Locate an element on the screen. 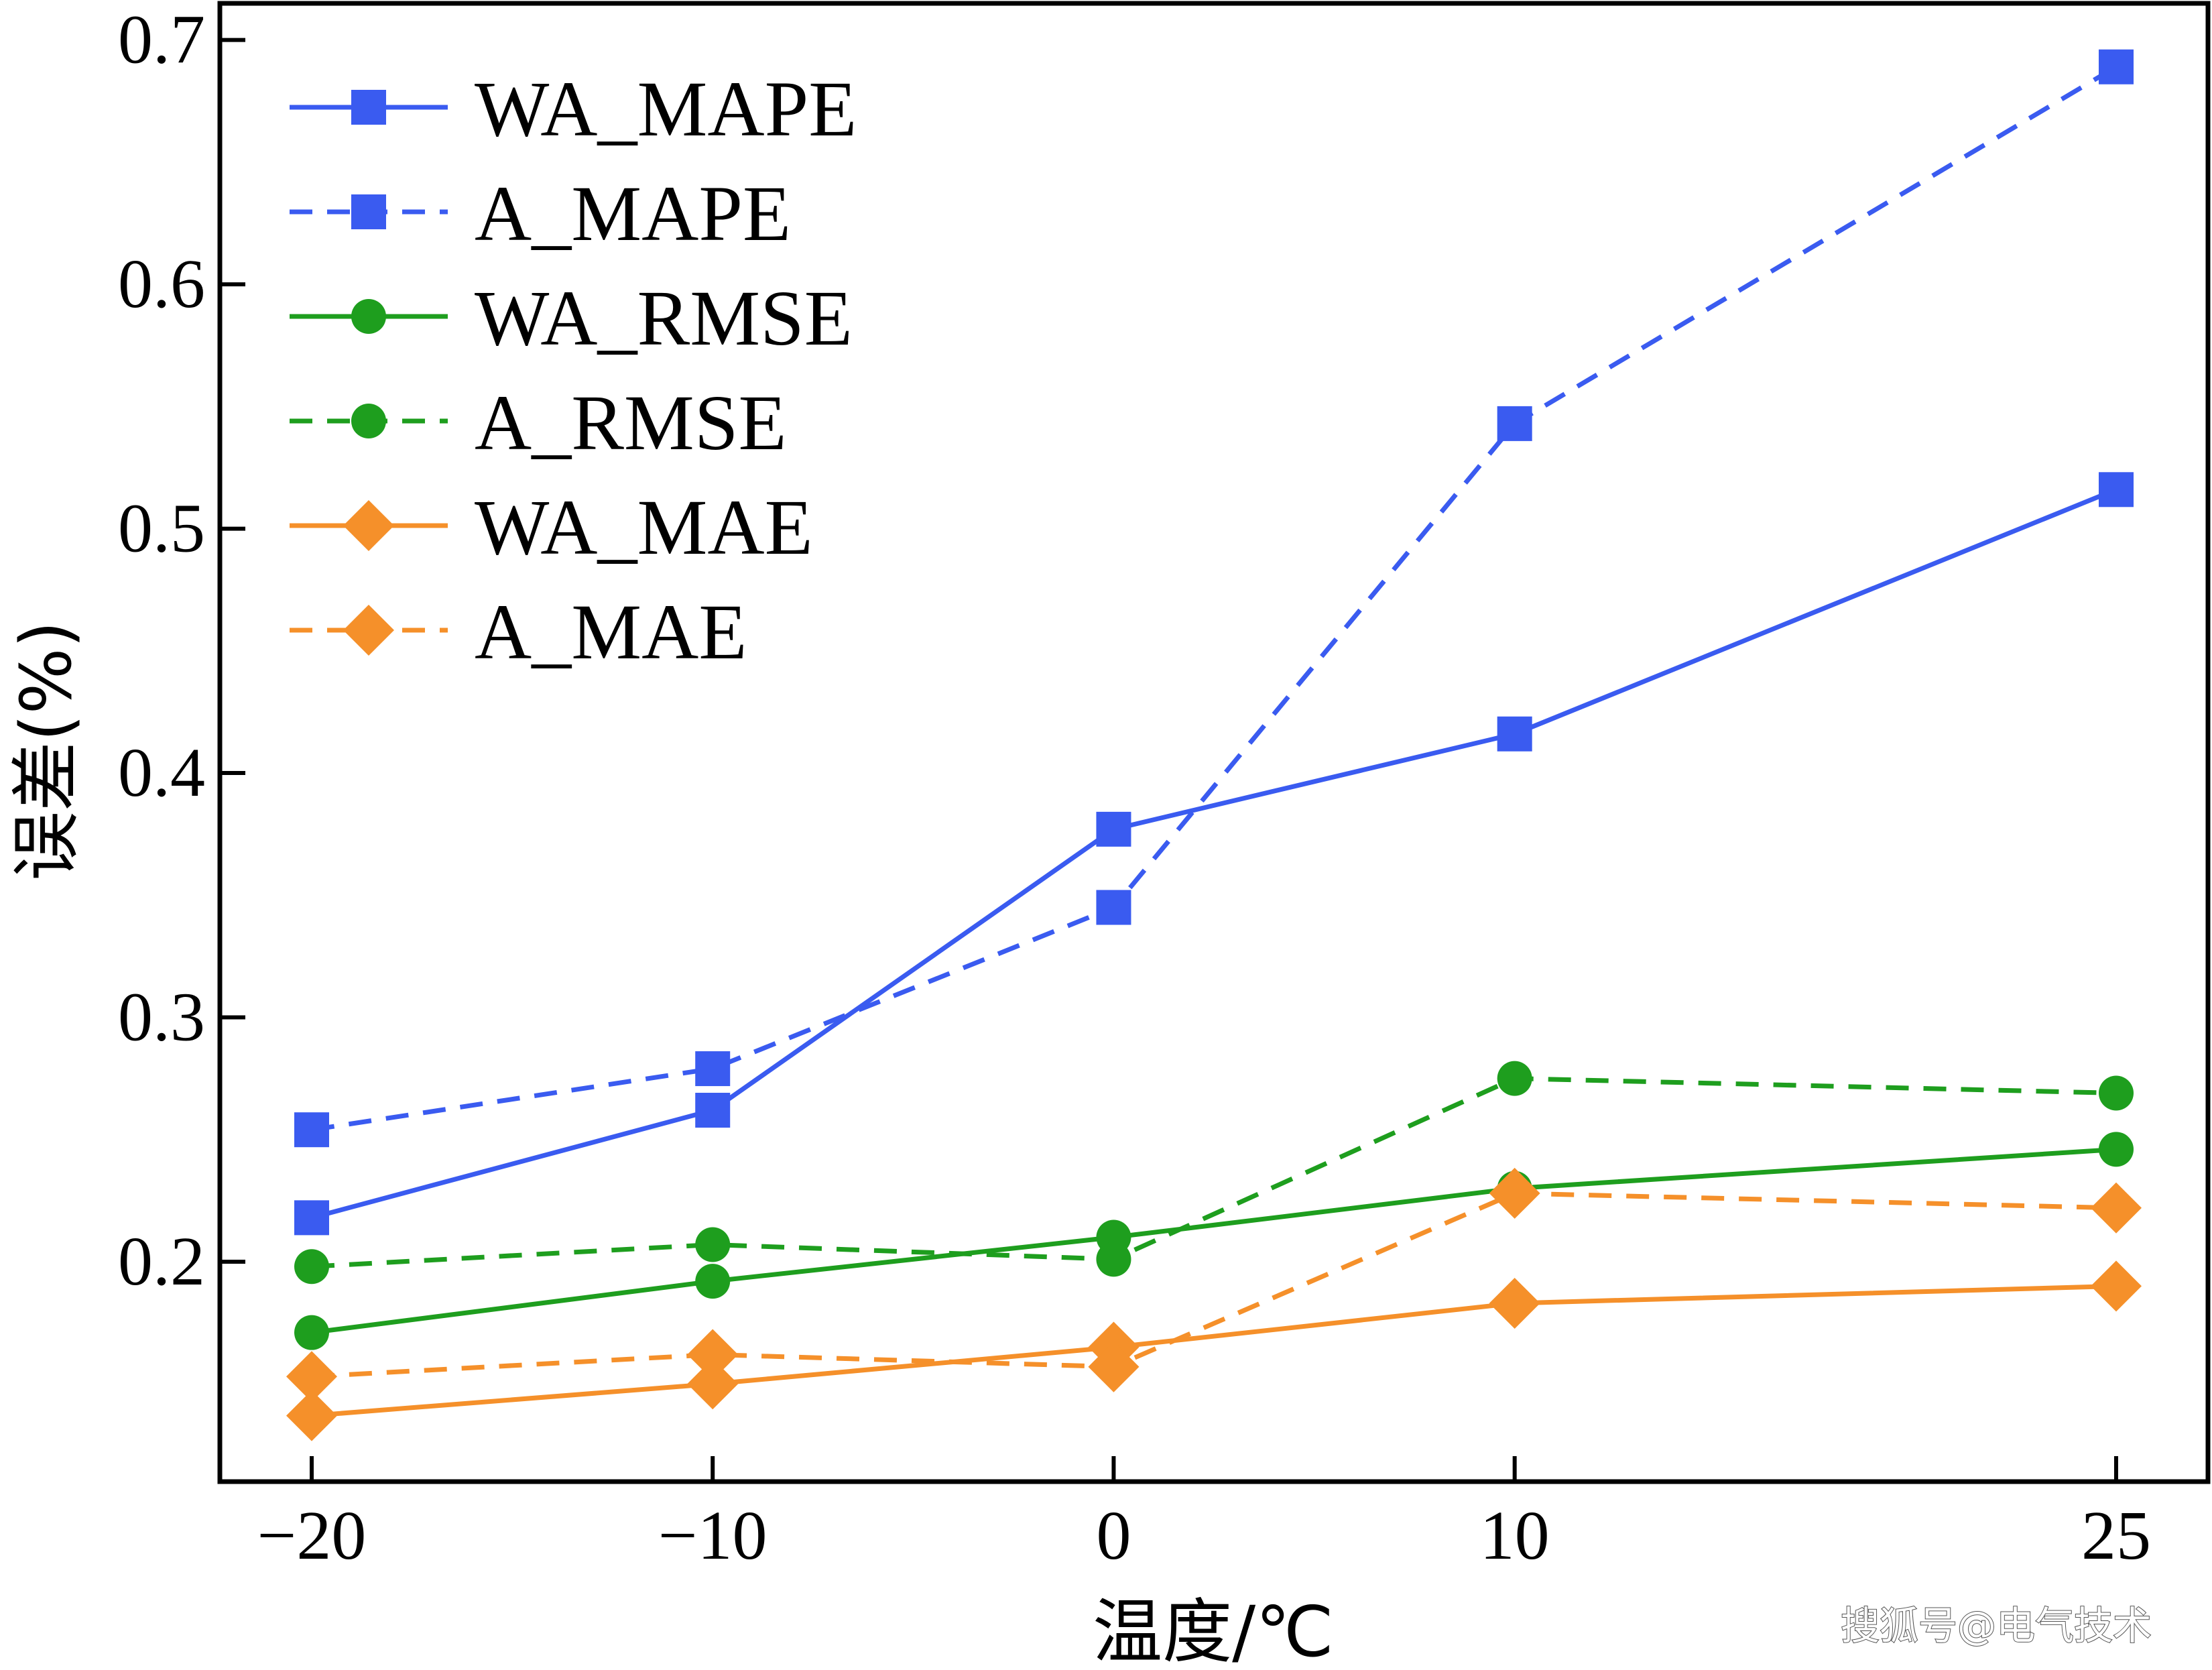 This screenshot has height=1670, width=2212. legend-label: WA_MAPE is located at coordinates (666, 109).